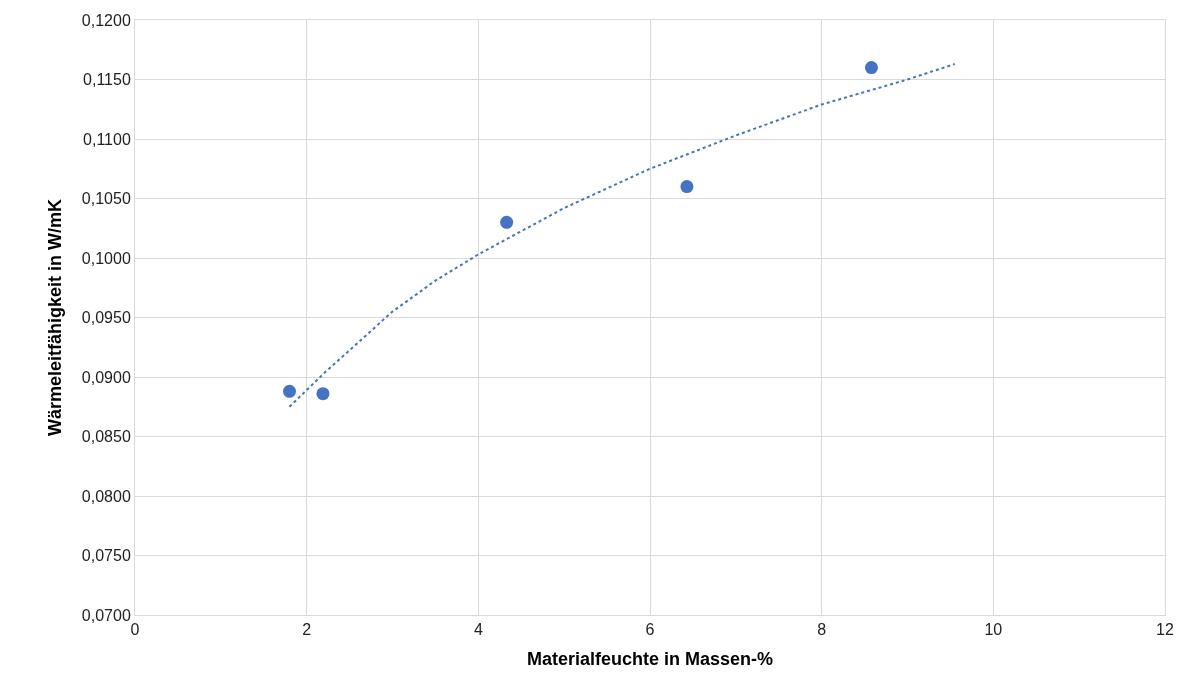 Image resolution: width=1187 pixels, height=700 pixels. Describe the element at coordinates (107, 139) in the screenshot. I see `y-tick-label: 0,1100` at that location.